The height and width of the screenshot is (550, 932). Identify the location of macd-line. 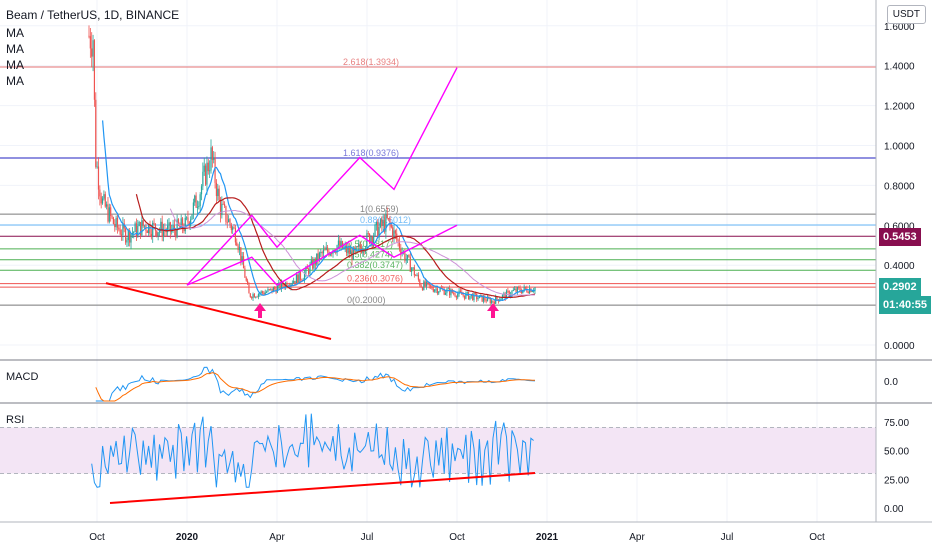
(315, 384).